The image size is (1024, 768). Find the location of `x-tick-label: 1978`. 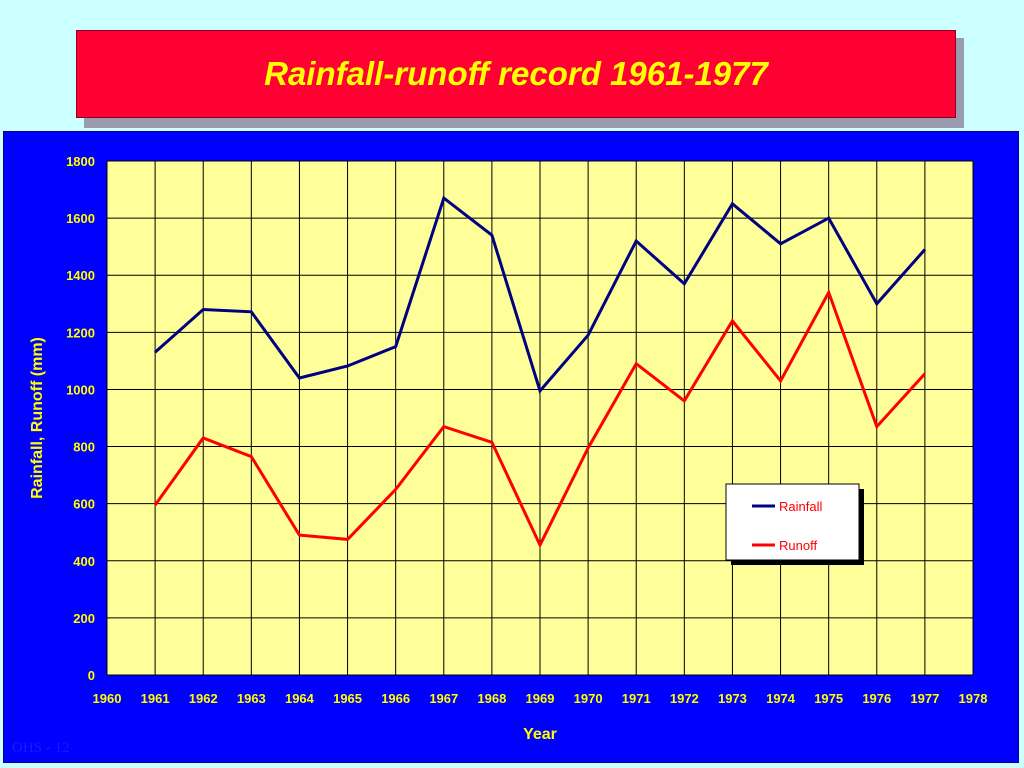

x-tick-label: 1978 is located at coordinates (973, 698).